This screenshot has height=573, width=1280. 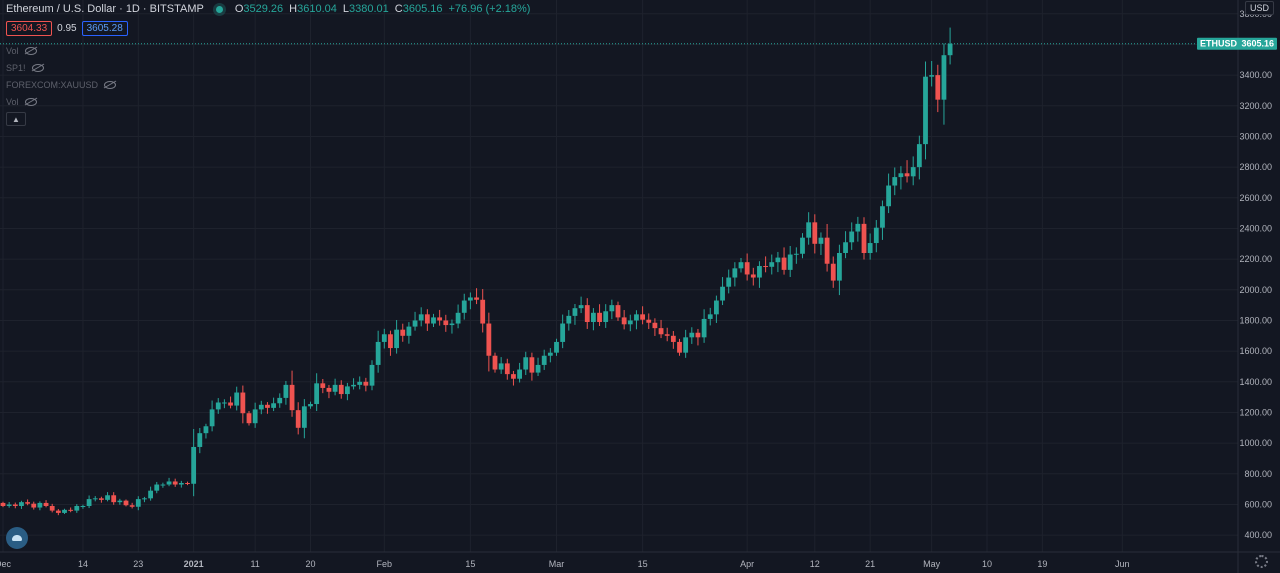 I want to click on x-tick-label: Jun, so click(x=1122, y=564).